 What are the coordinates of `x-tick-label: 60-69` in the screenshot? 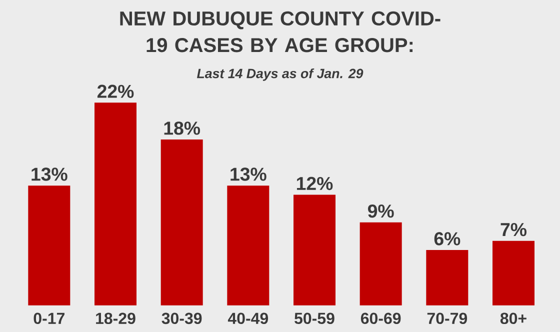 It's located at (380, 318).